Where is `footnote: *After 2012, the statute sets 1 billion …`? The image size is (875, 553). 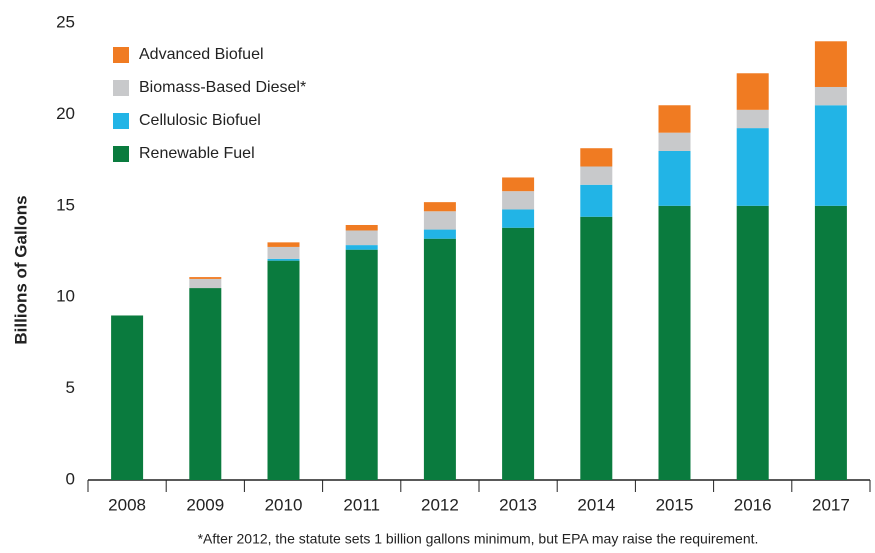 footnote: *After 2012, the statute sets 1 billion … is located at coordinates (478, 539).